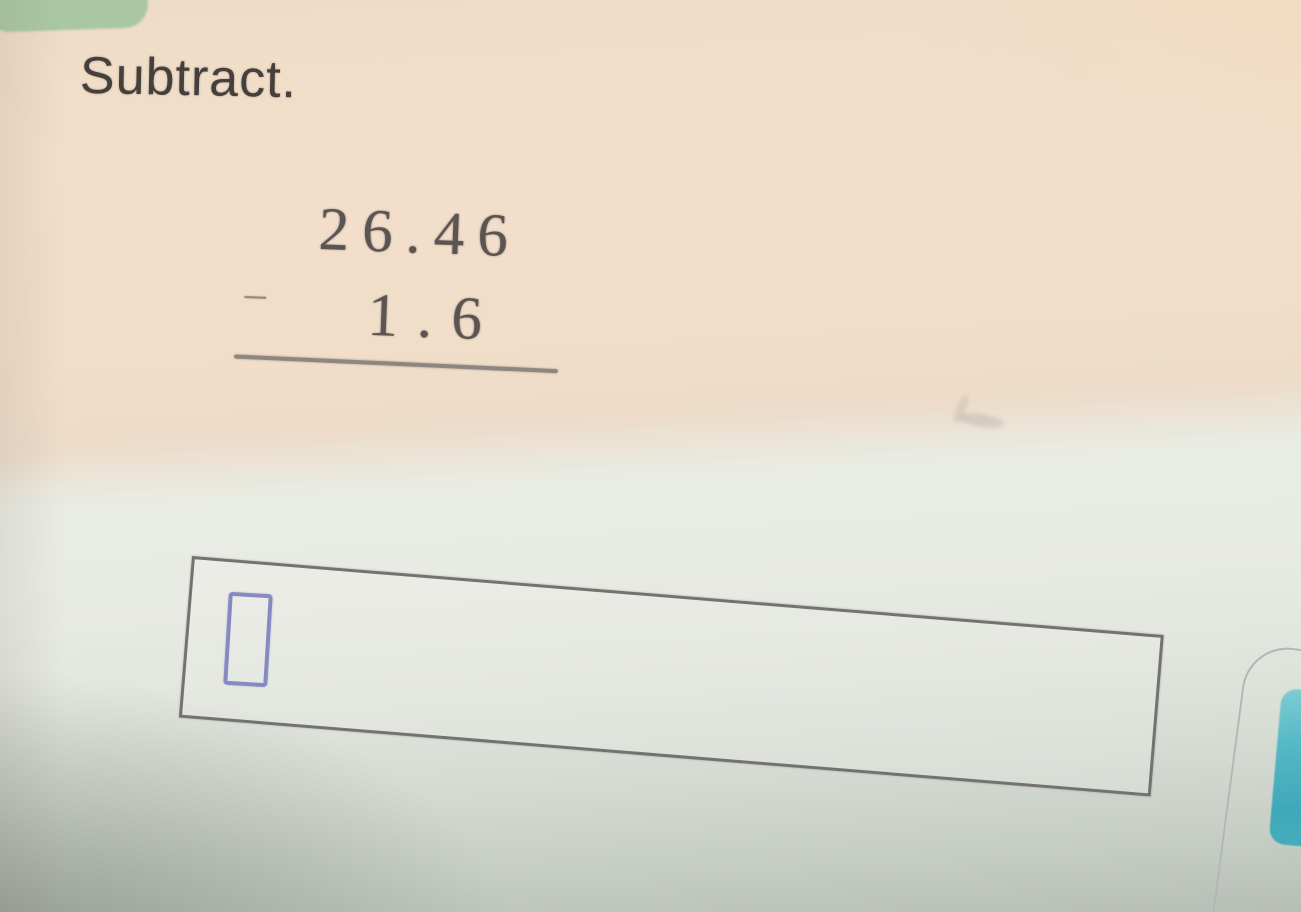 This screenshot has width=1301, height=912. Describe the element at coordinates (981, 420) in the screenshot. I see `screen-smudge` at that location.